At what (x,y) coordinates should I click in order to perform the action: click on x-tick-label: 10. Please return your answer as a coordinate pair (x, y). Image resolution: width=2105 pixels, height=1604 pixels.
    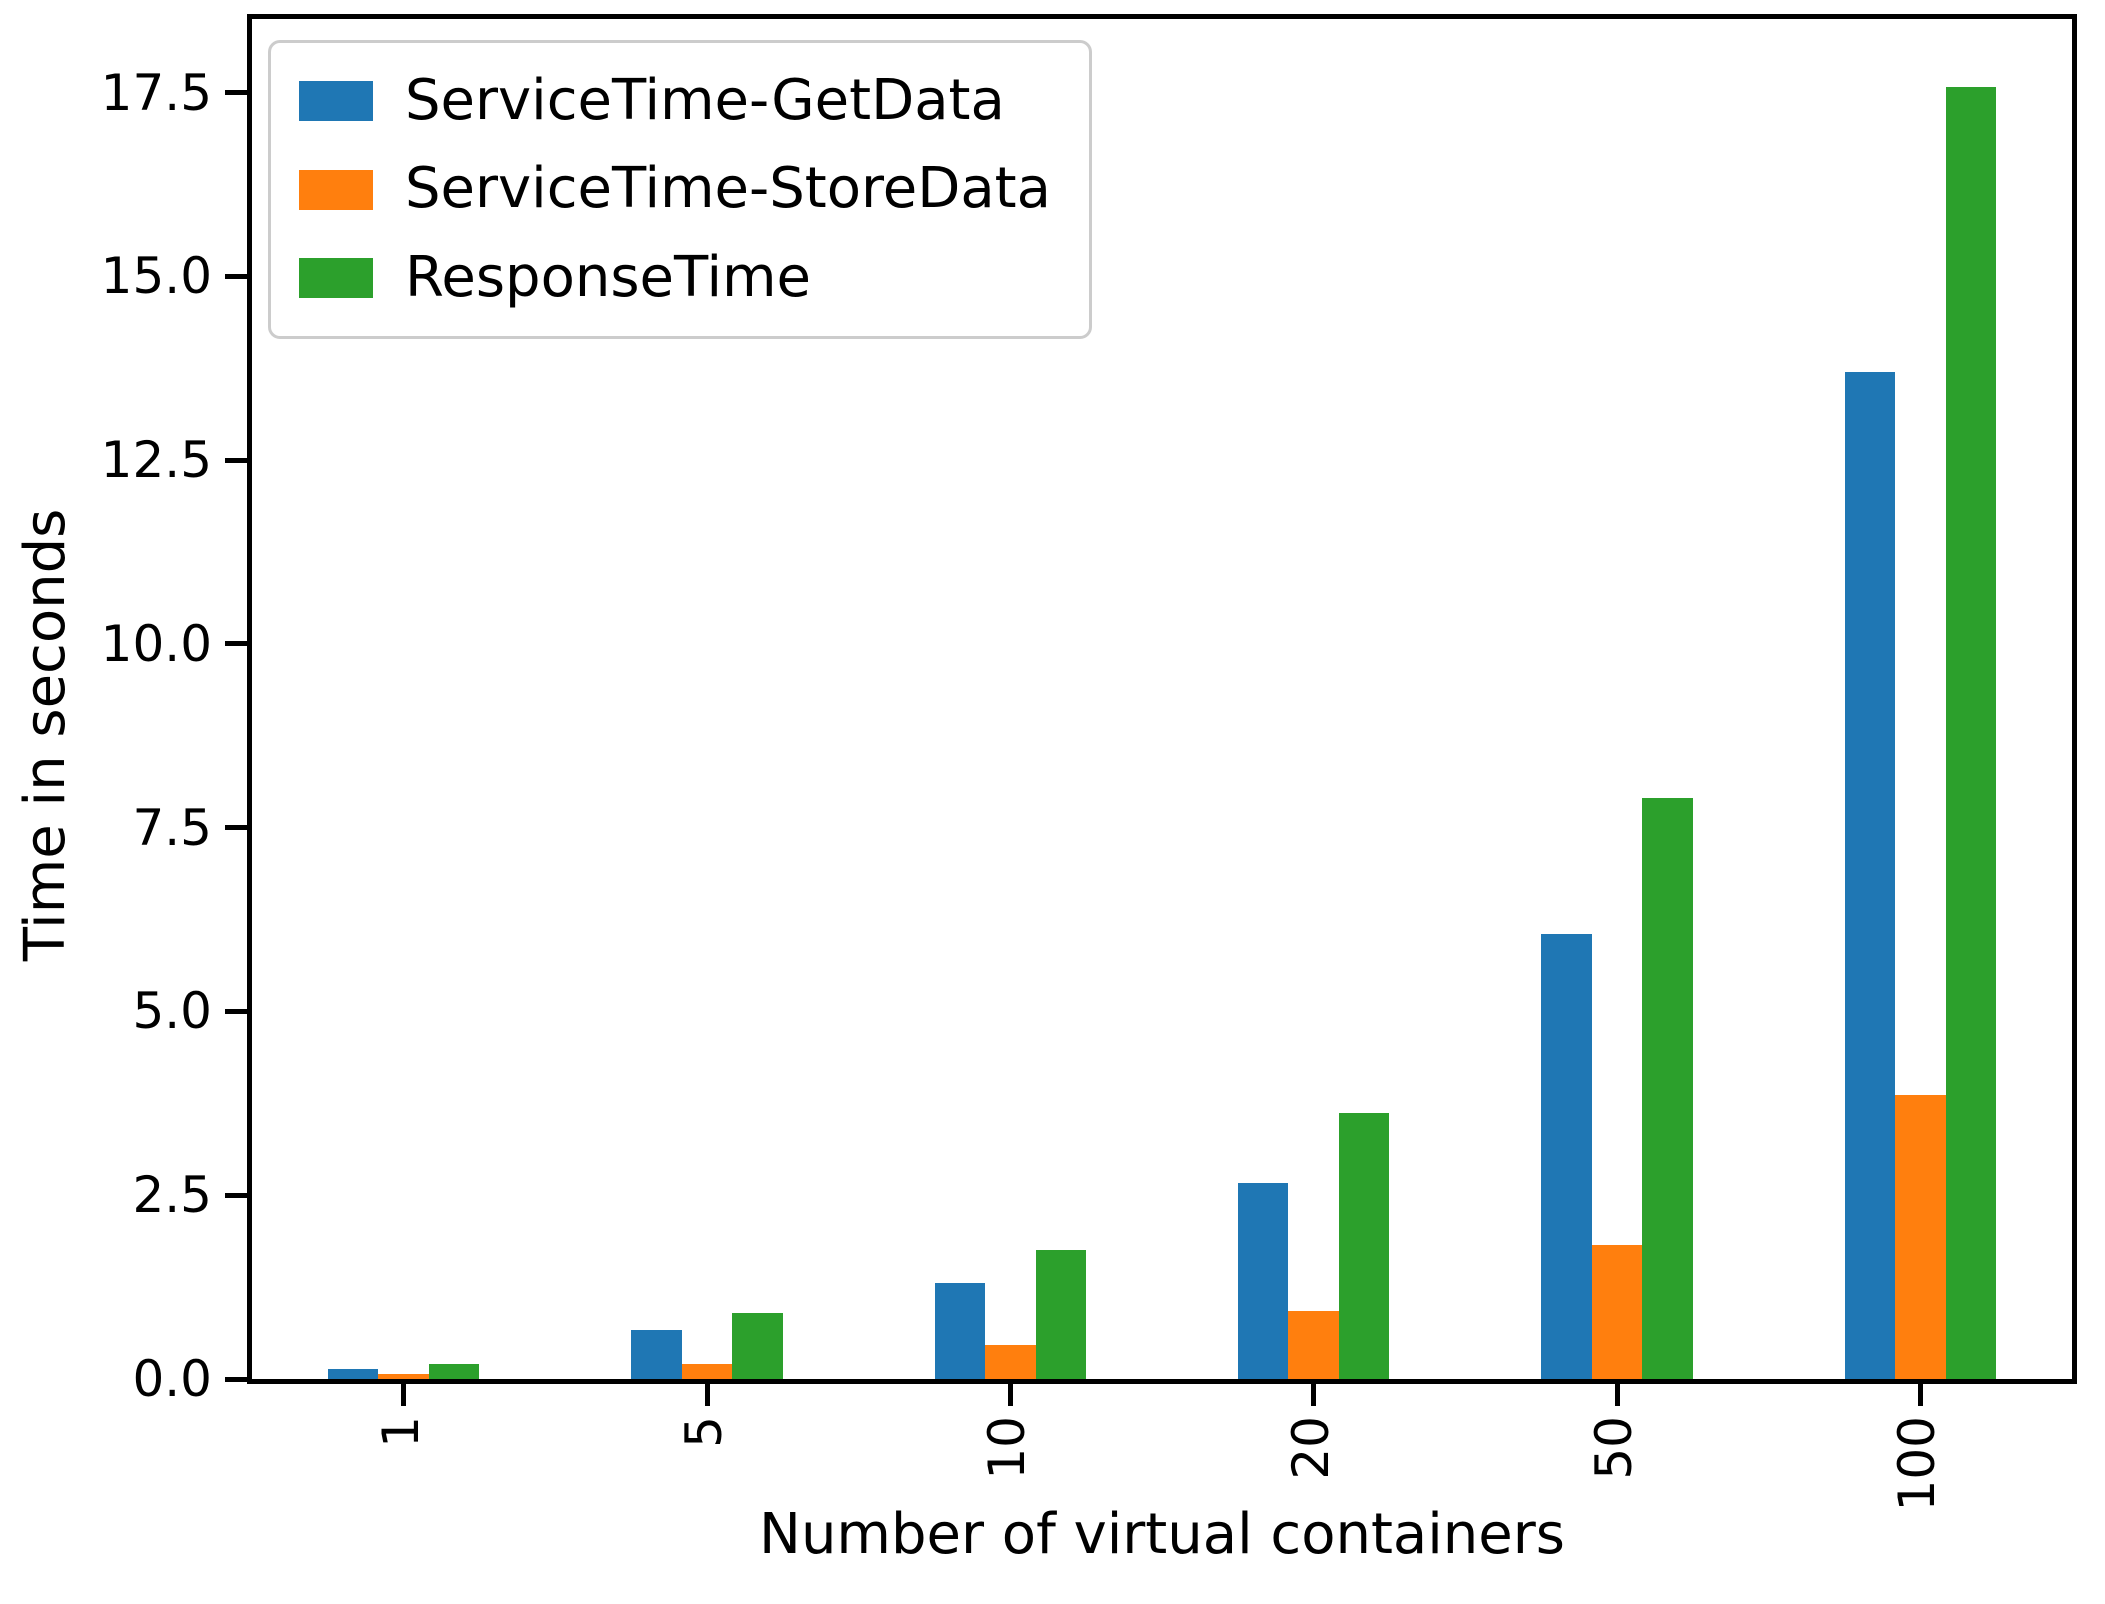
    Looking at the image, I should click on (1007, 1448).